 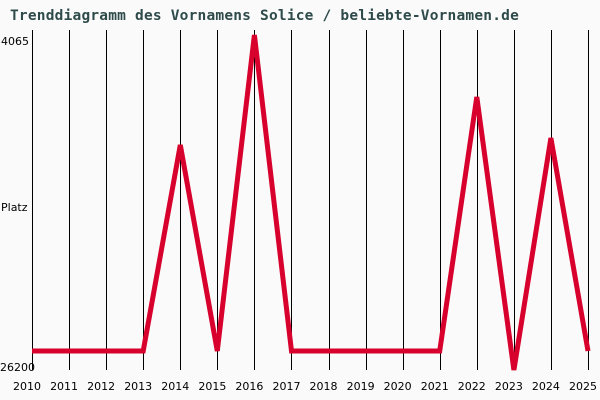 What do you see at coordinates (583, 386) in the screenshot?
I see `x-tick-label: 2025` at bounding box center [583, 386].